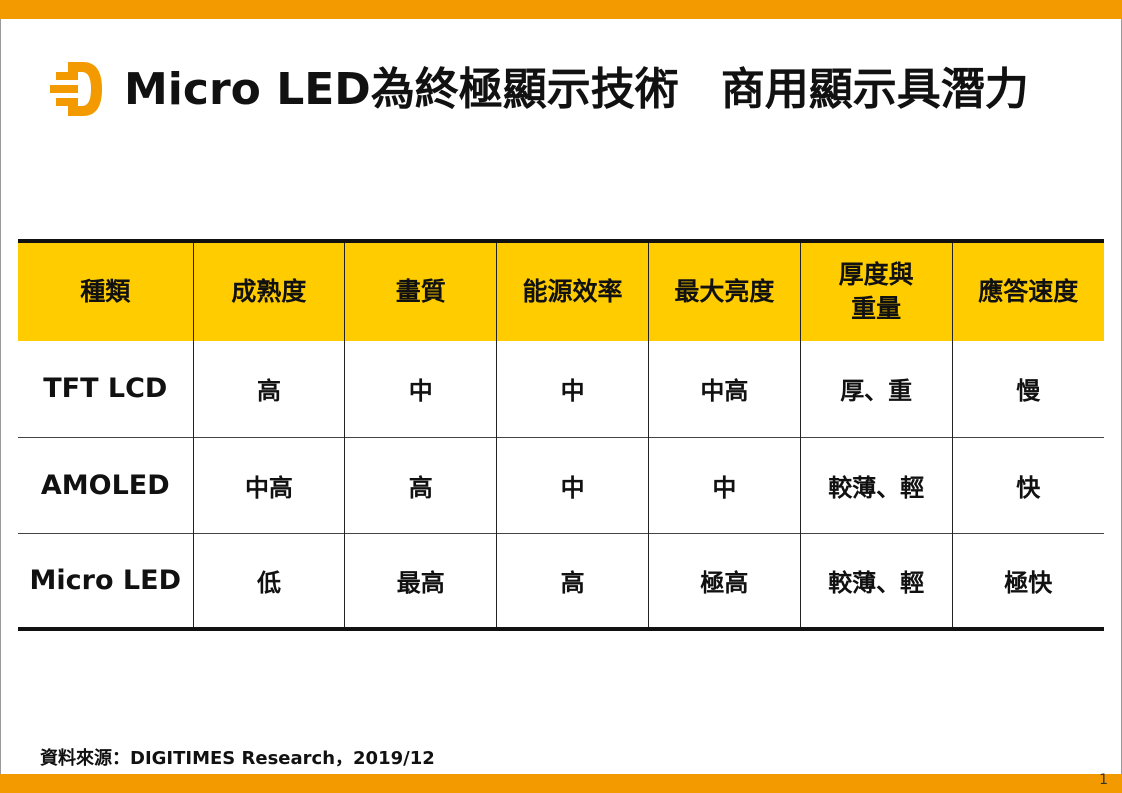 The height and width of the screenshot is (793, 1122). I want to click on table-row: Micro LED 低 最高 高 極高 較薄、輕 極快, so click(561, 581).